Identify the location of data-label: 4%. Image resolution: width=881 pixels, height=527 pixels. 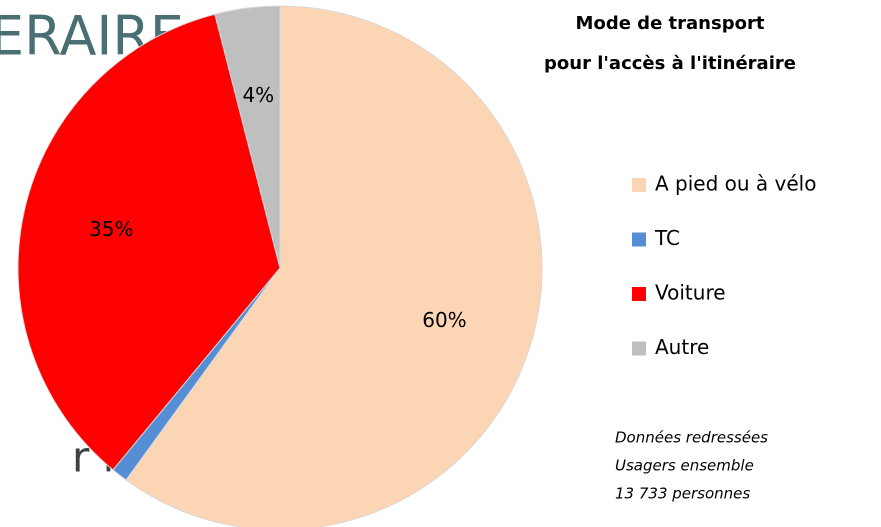
(258, 95).